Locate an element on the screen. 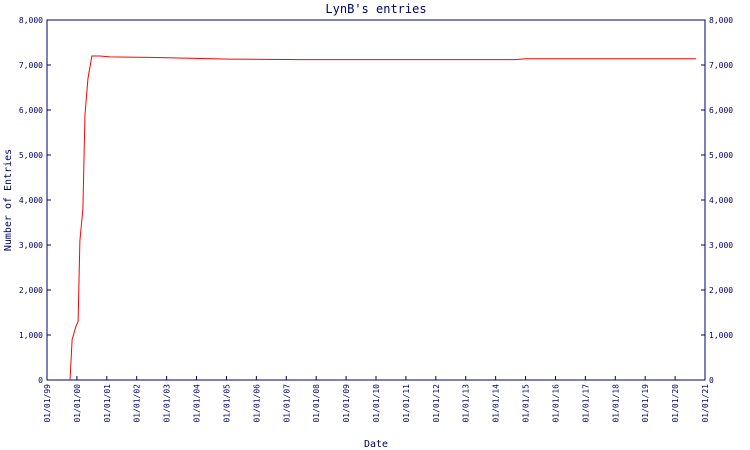 This screenshot has width=750, height=450. x-tick-label: 01/01/18 is located at coordinates (615, 403).